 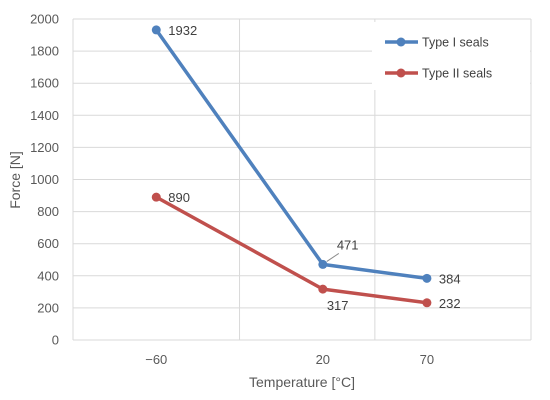 What do you see at coordinates (44, 51) in the screenshot?
I see `y-tick-label: 1800` at bounding box center [44, 51].